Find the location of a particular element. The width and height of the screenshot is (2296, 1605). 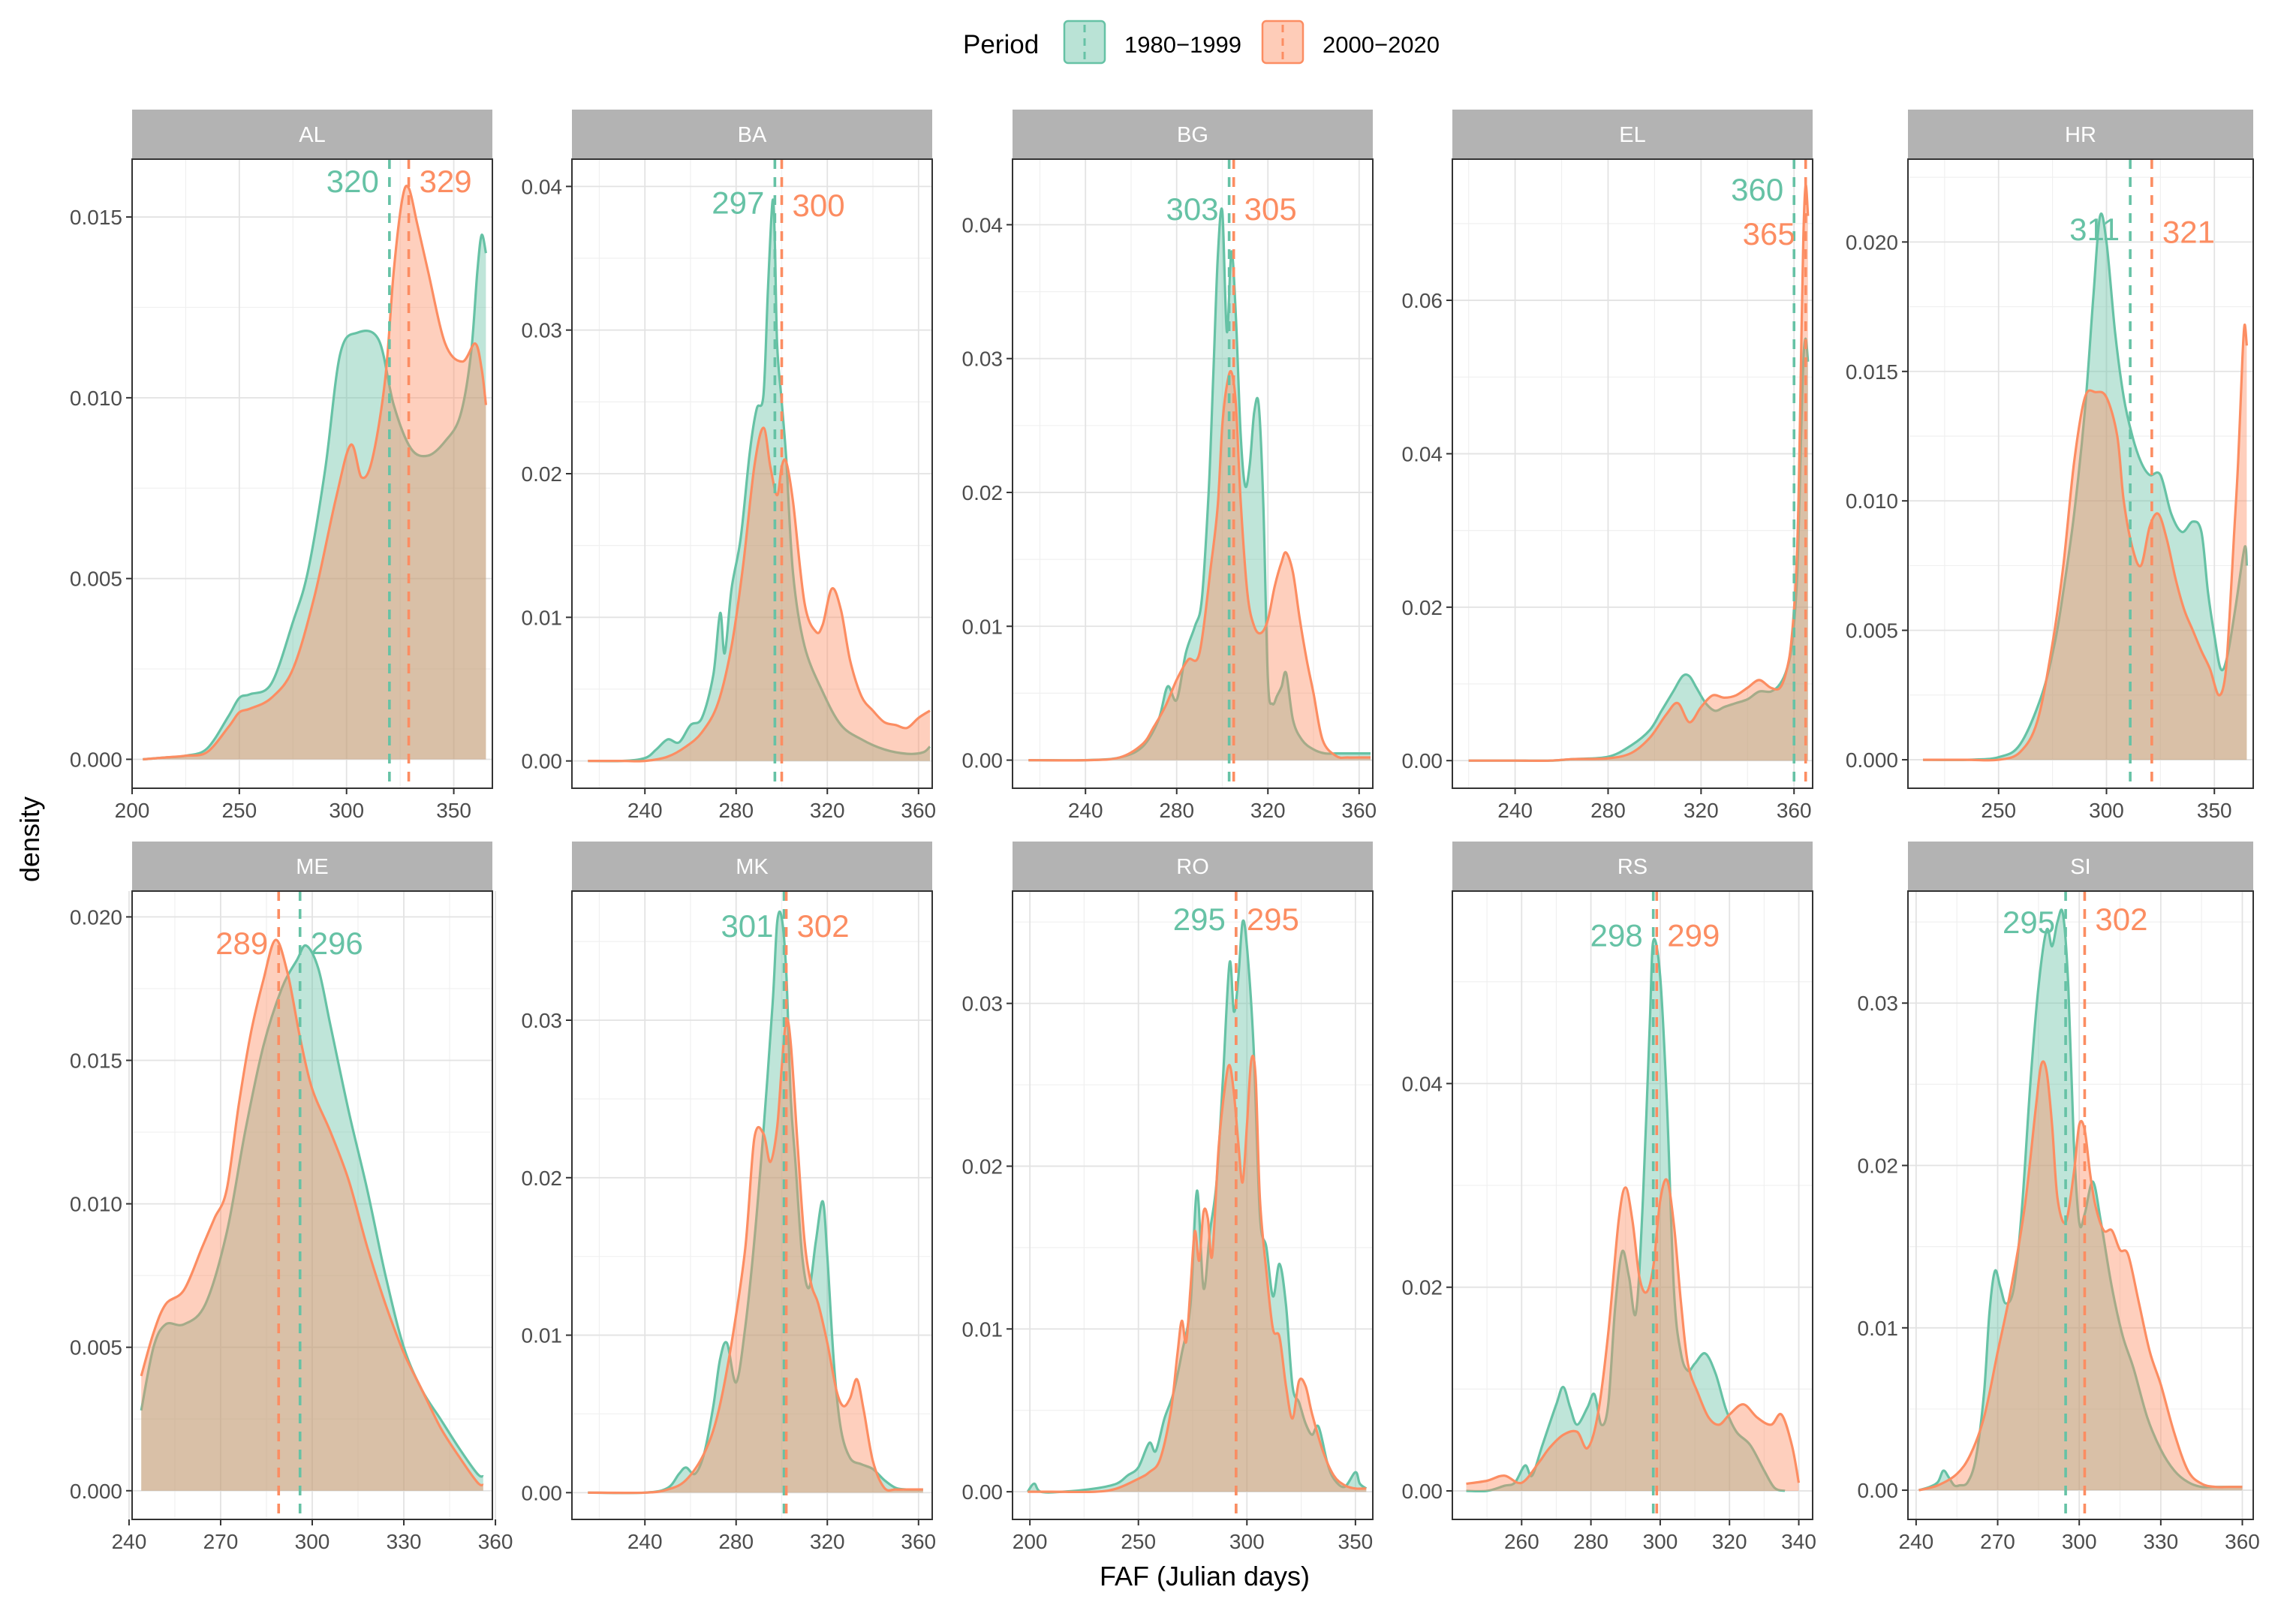

legend-label-1980-1999: 1980−1999 is located at coordinates (1182, 45).